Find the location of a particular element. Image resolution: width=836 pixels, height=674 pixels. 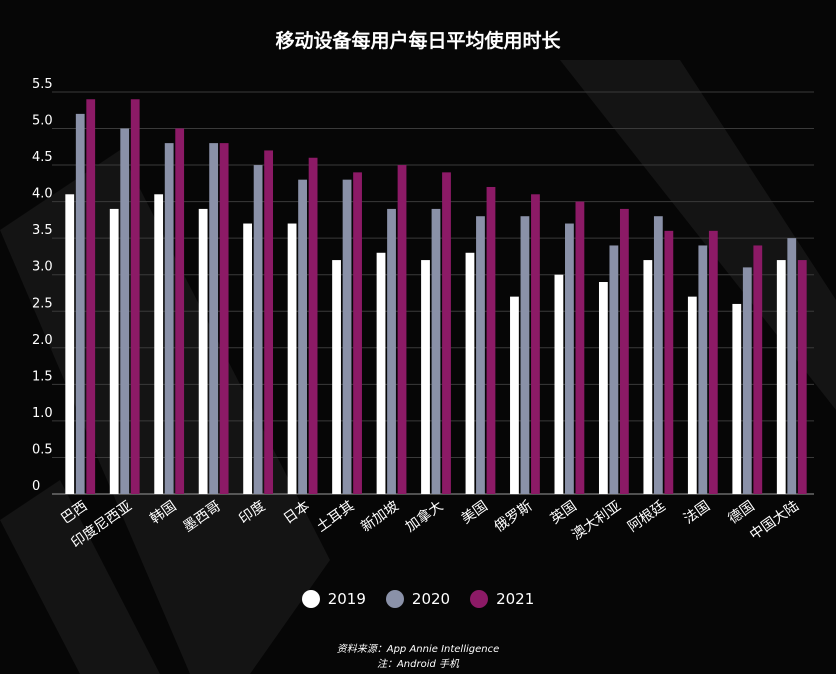

y-tick-label: 1.5 is located at coordinates (42, 376).